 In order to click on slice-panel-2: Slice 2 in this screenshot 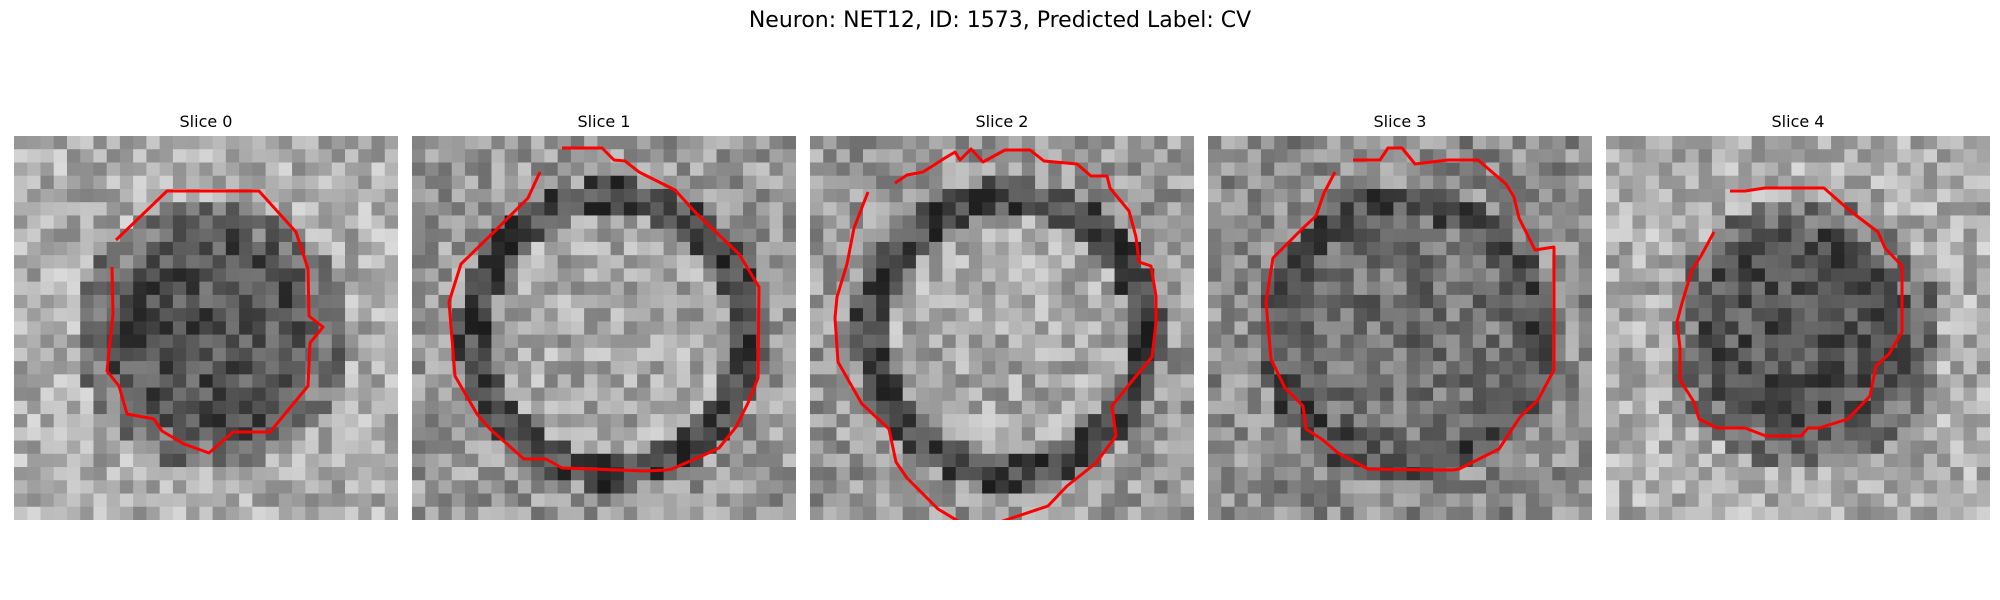, I will do `click(1002, 315)`.